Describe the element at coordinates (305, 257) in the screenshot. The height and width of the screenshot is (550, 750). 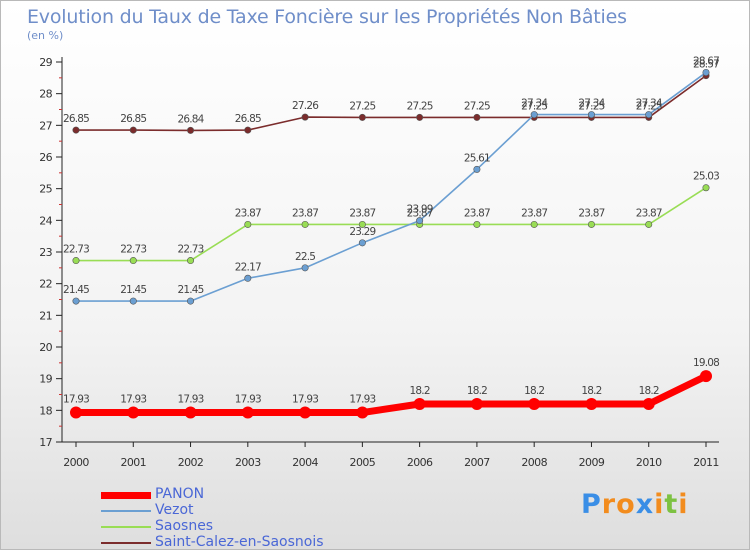
I see `data-label: 22.5` at that location.